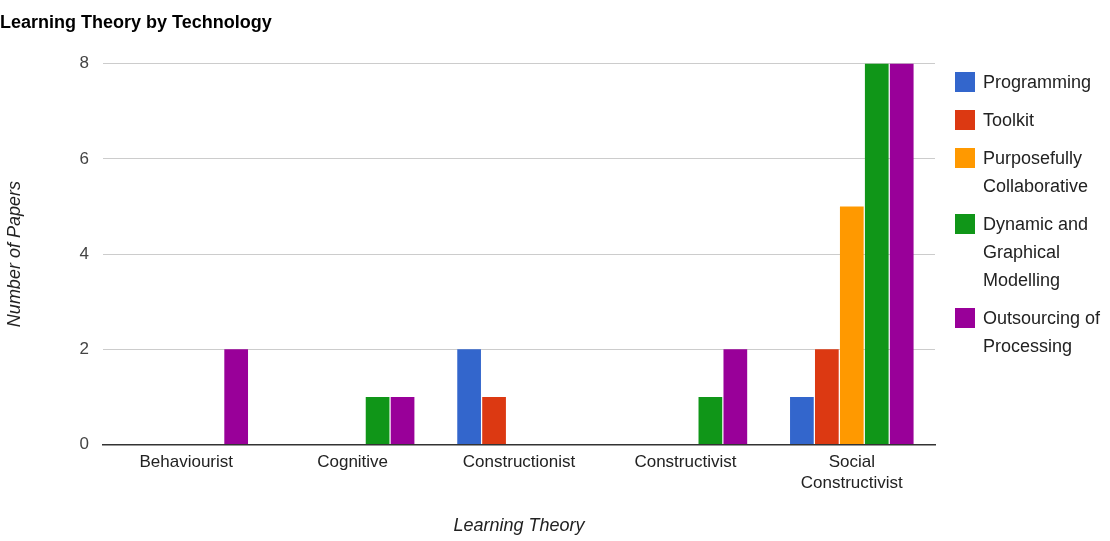 The height and width of the screenshot is (541, 1110). I want to click on y-tick-label: 4, so click(84, 253).